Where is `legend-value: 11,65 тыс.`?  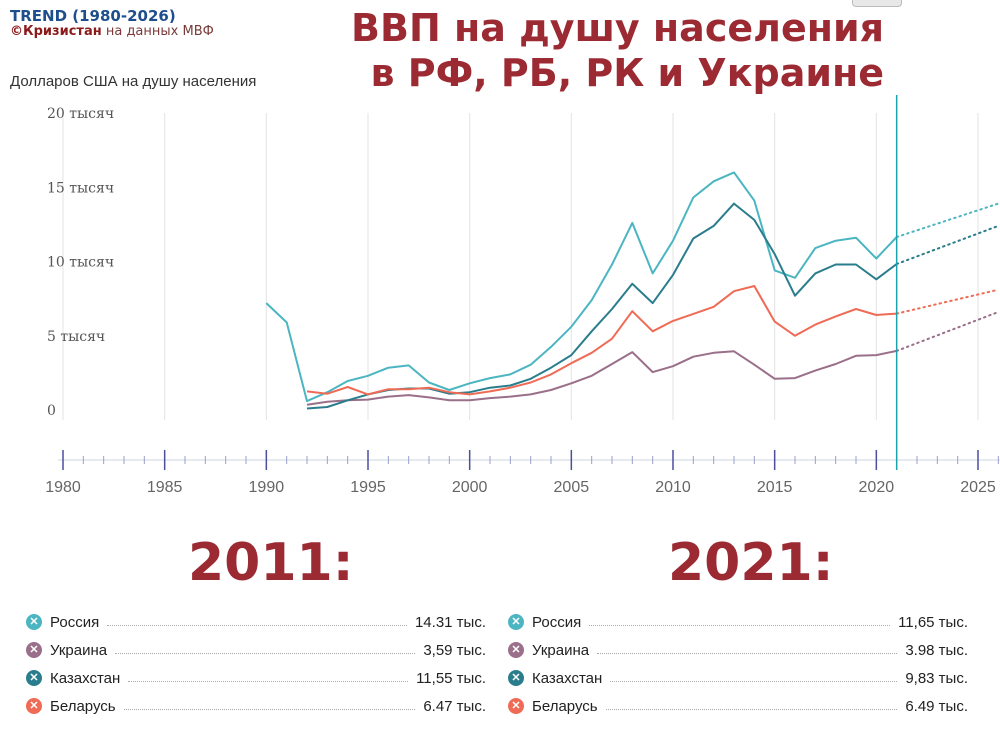
legend-value: 11,65 тыс. is located at coordinates (933, 622).